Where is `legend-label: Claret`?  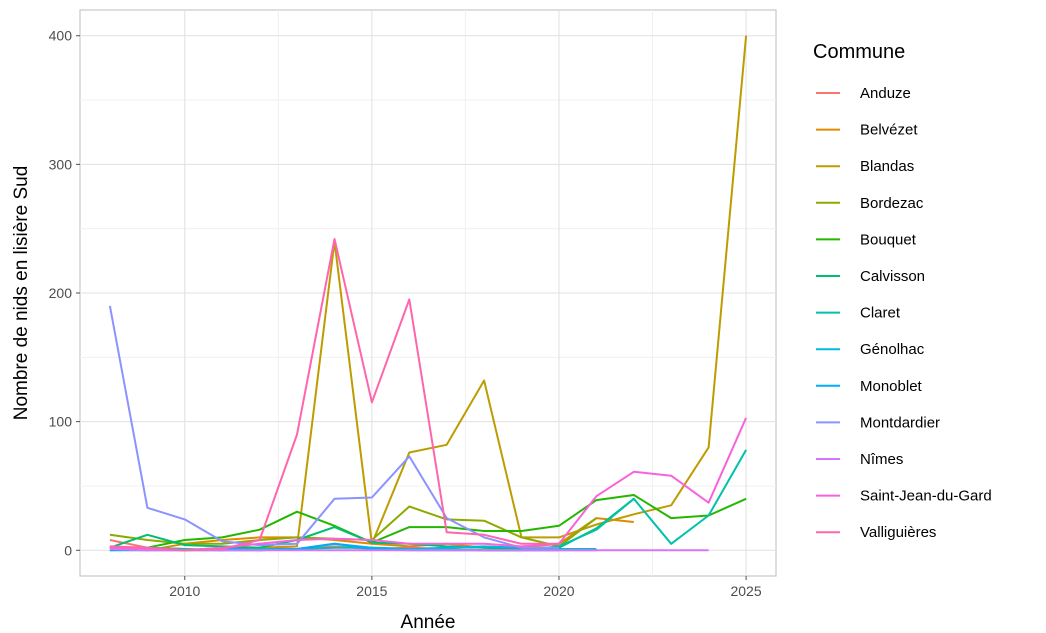 legend-label: Claret is located at coordinates (880, 313).